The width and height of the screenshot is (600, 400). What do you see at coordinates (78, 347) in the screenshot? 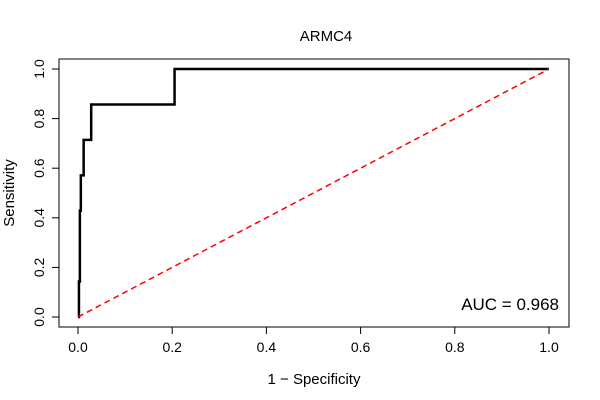
I see `x-tick-label: 0.0` at bounding box center [78, 347].